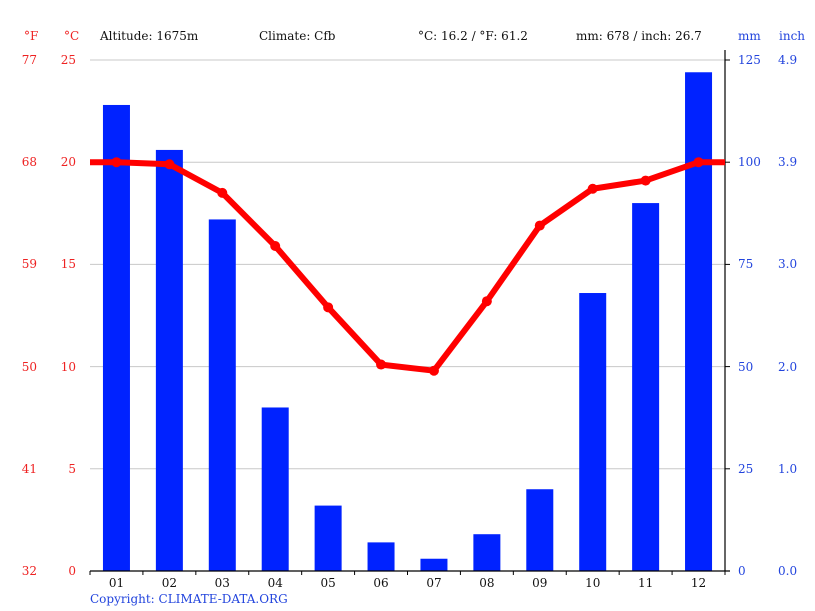 The height and width of the screenshot is (611, 815). Describe the element at coordinates (29, 571) in the screenshot. I see `left-f-tick-label: 32` at that location.